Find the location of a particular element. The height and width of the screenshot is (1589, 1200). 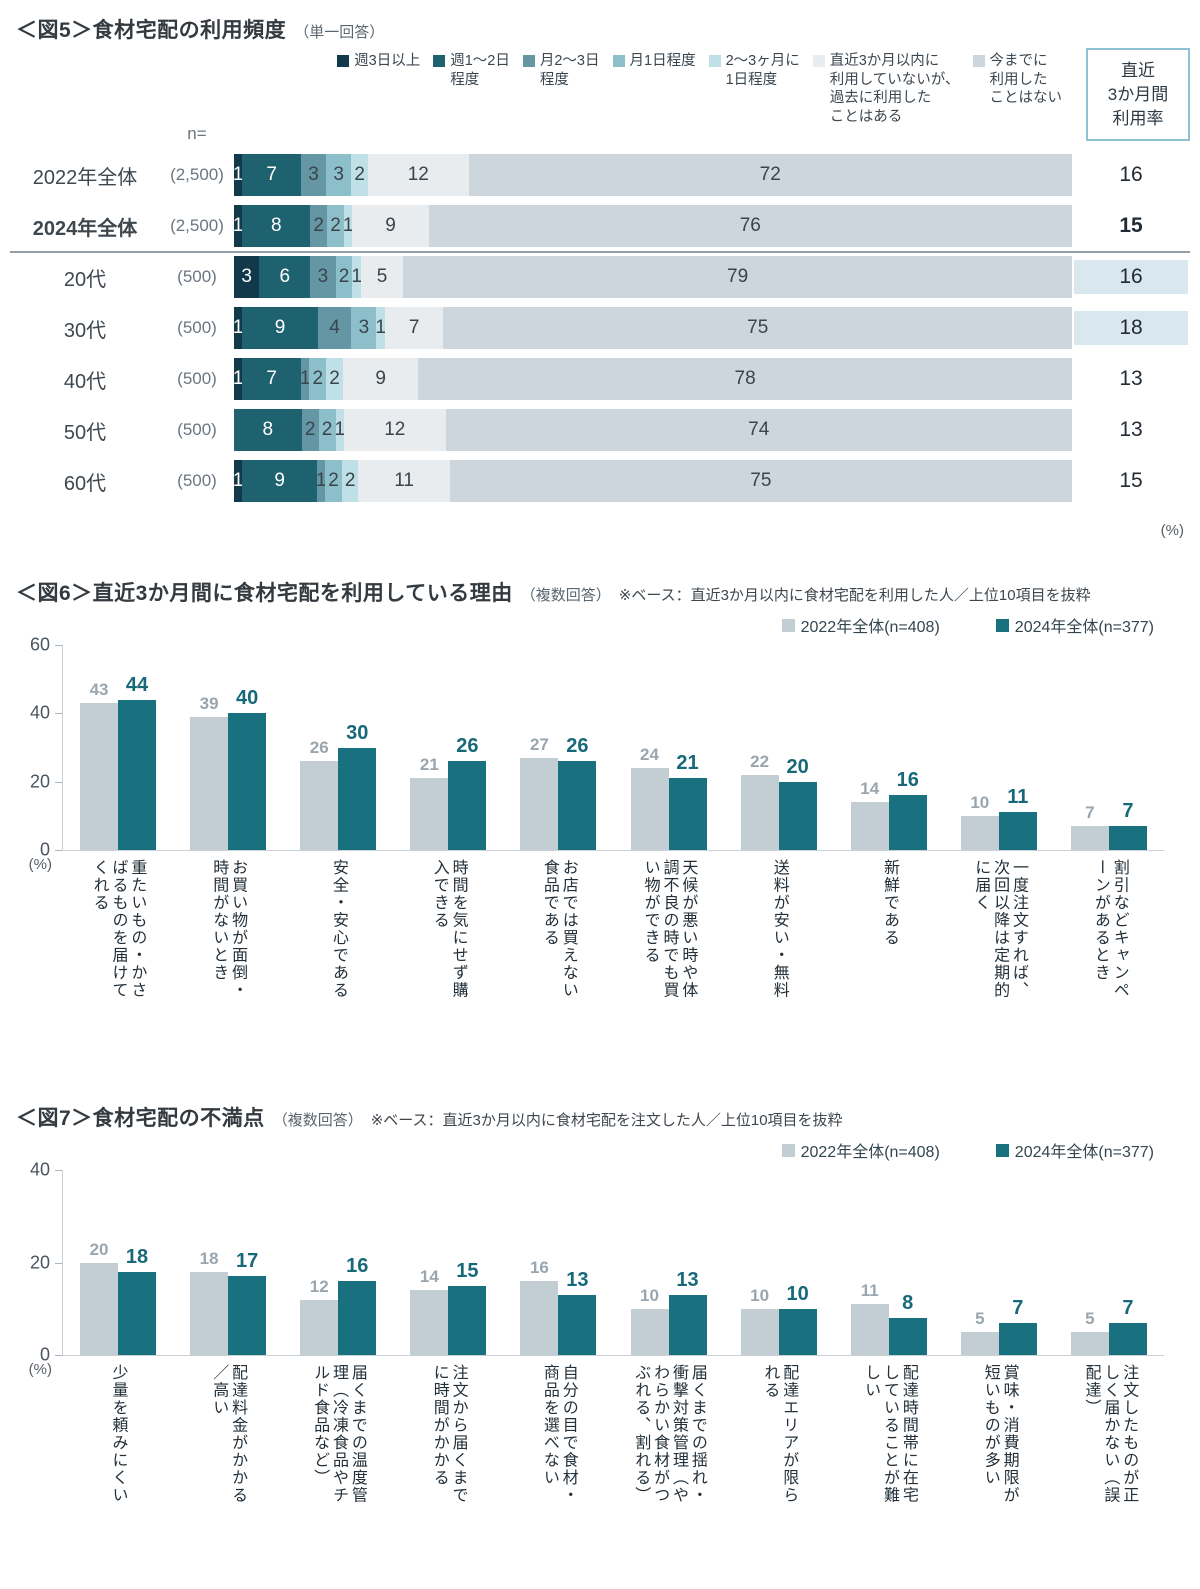

fig5-rate-value: 16 is located at coordinates (1131, 277).